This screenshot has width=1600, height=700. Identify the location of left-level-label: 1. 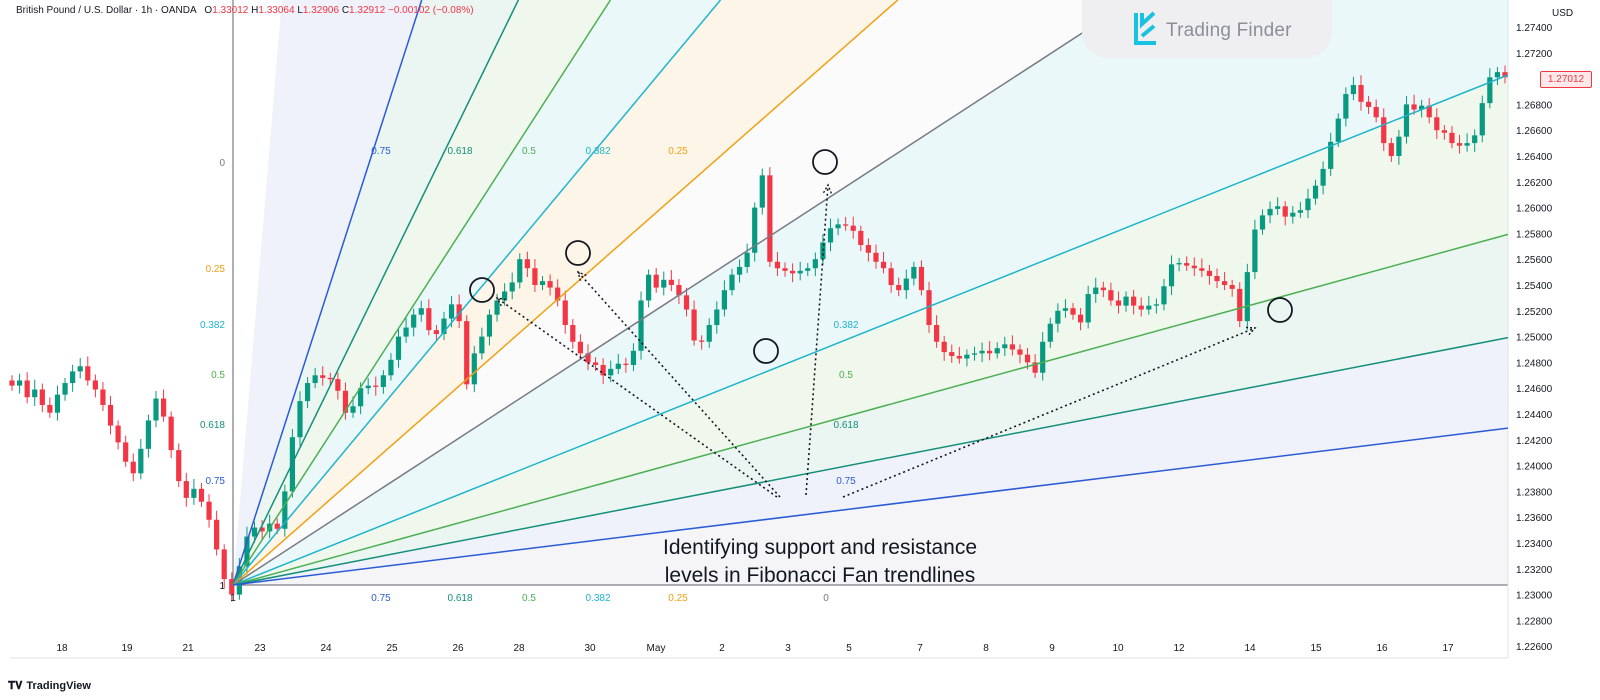
(222, 586).